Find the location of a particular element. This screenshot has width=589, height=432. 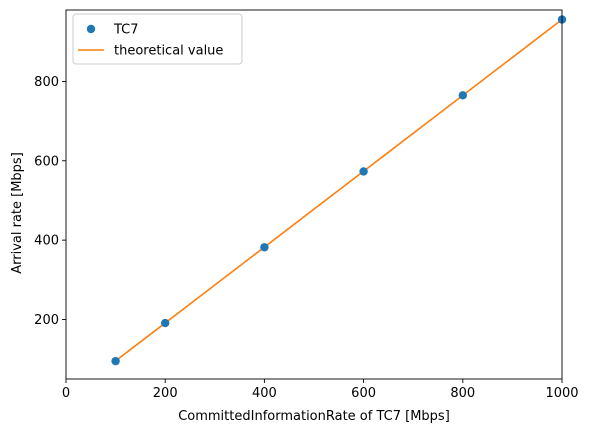

x-tick-label: 800 is located at coordinates (462, 393).